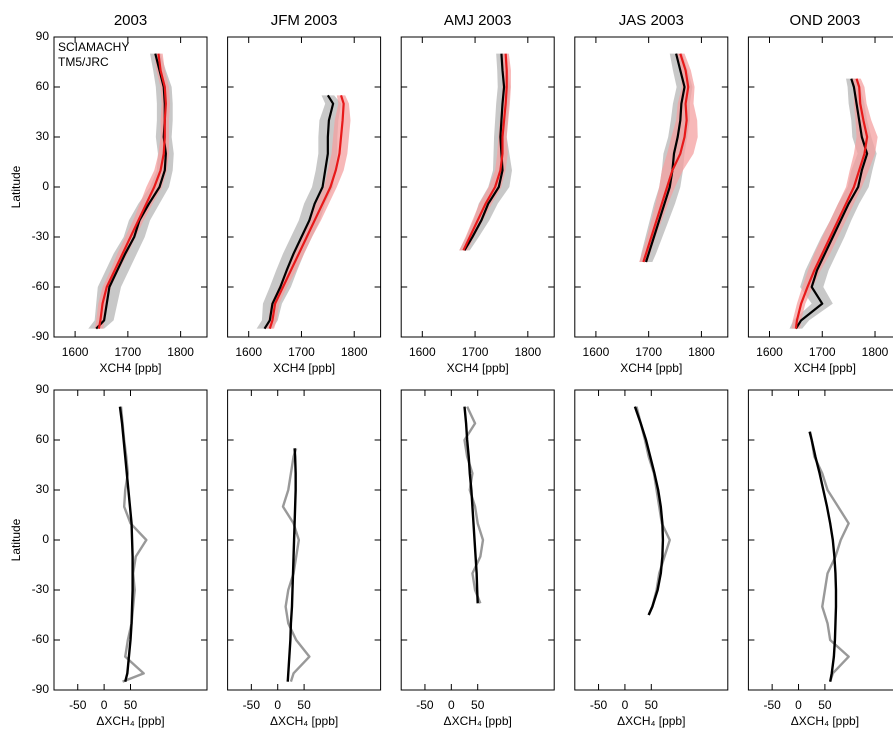 Image resolution: width=893 pixels, height=730 pixels. I want to click on panel-title: AMJ 2003, so click(478, 20).